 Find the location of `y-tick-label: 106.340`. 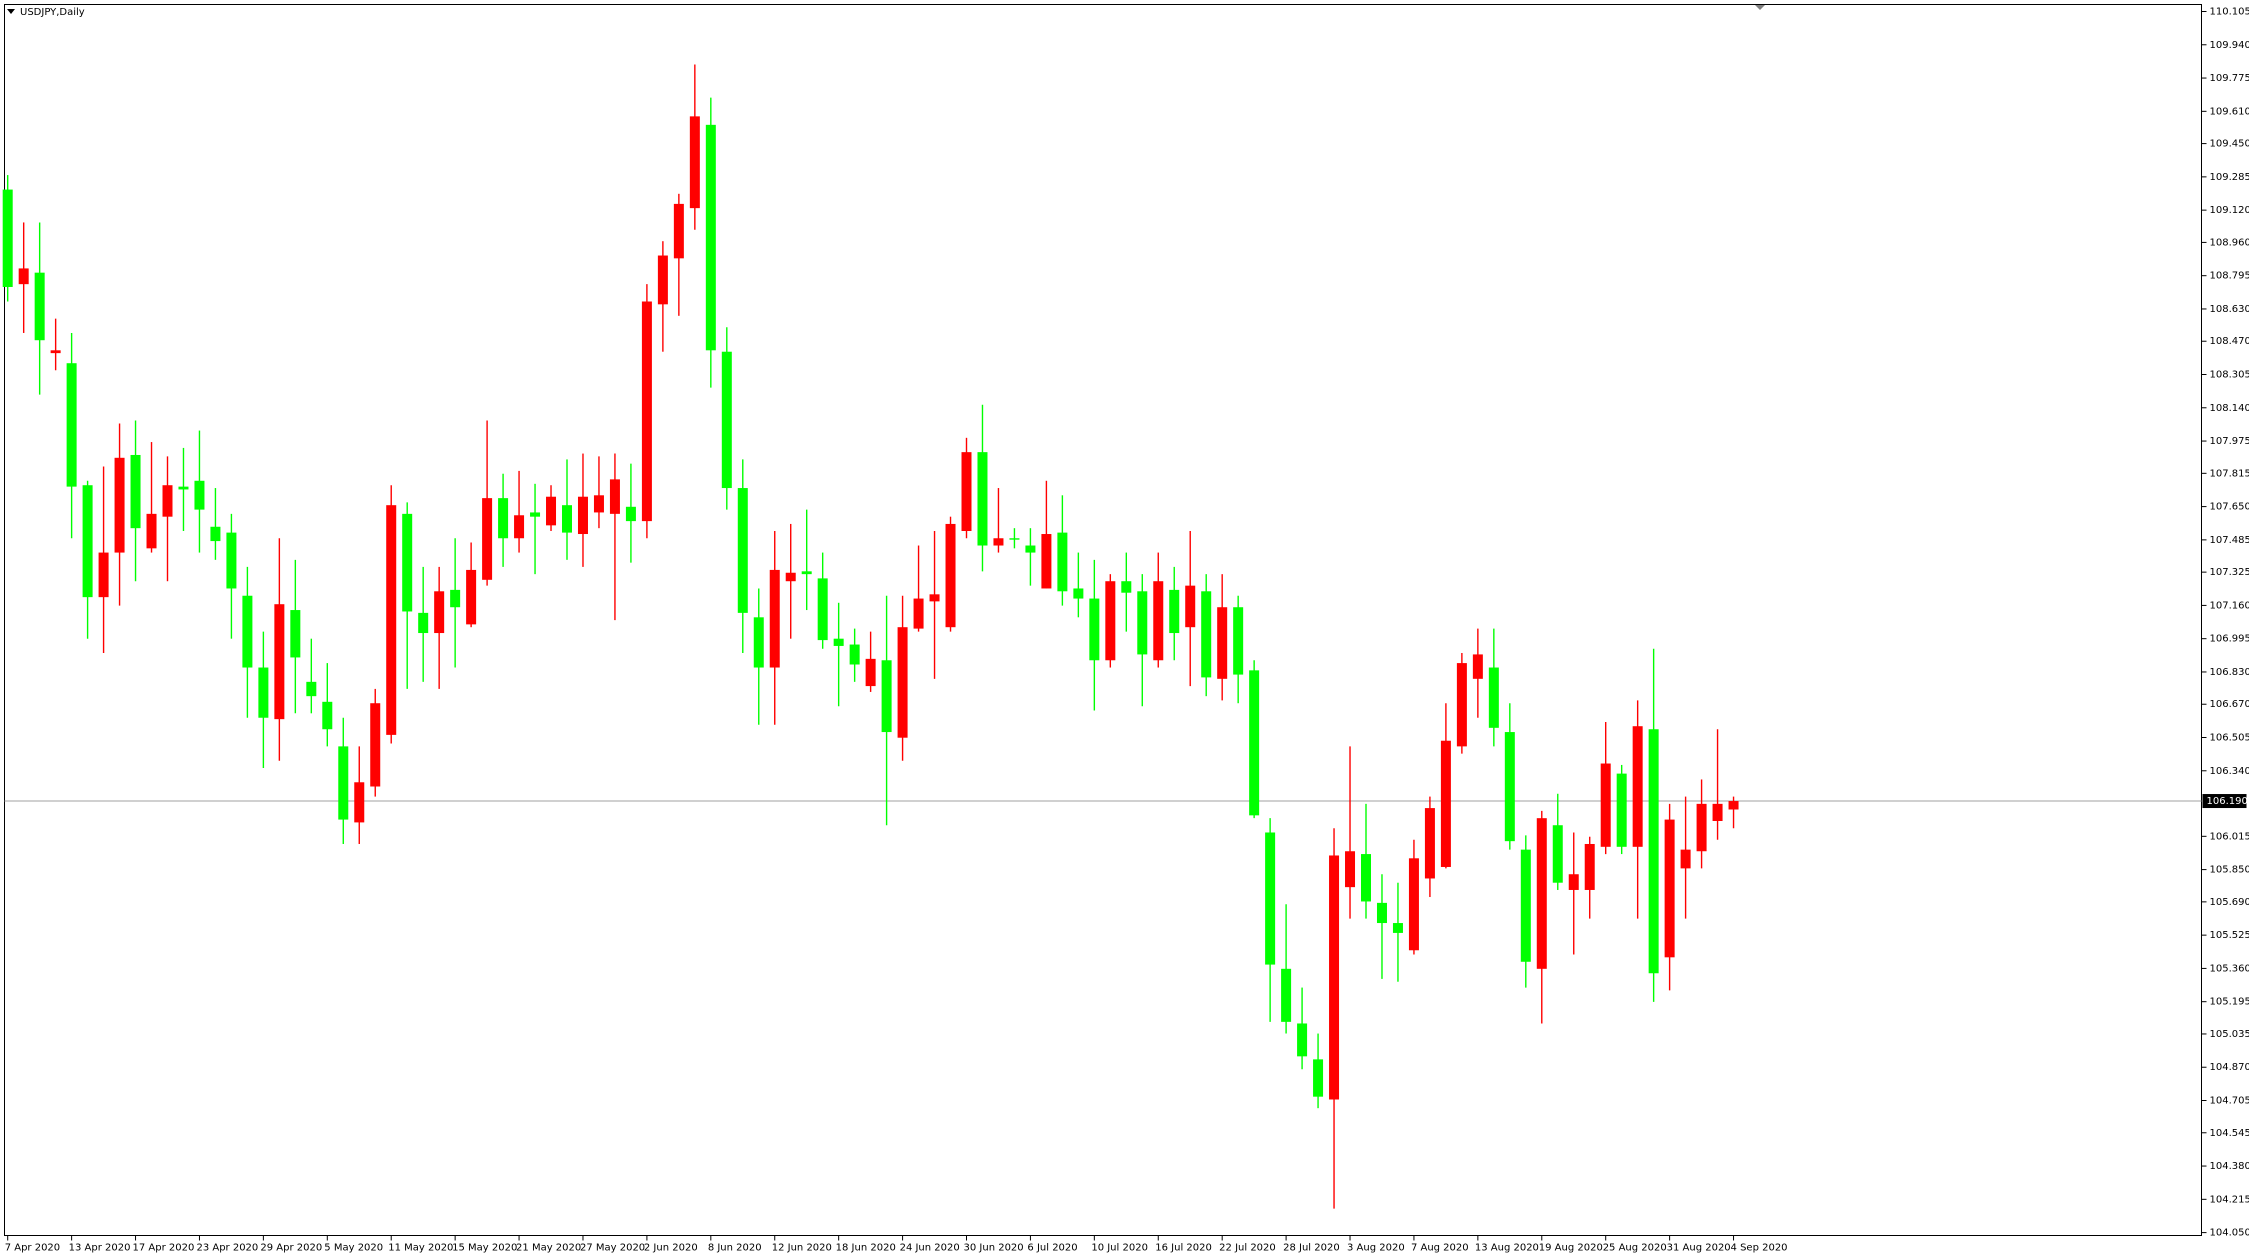

y-tick-label: 106.340 is located at coordinates (2229, 771).